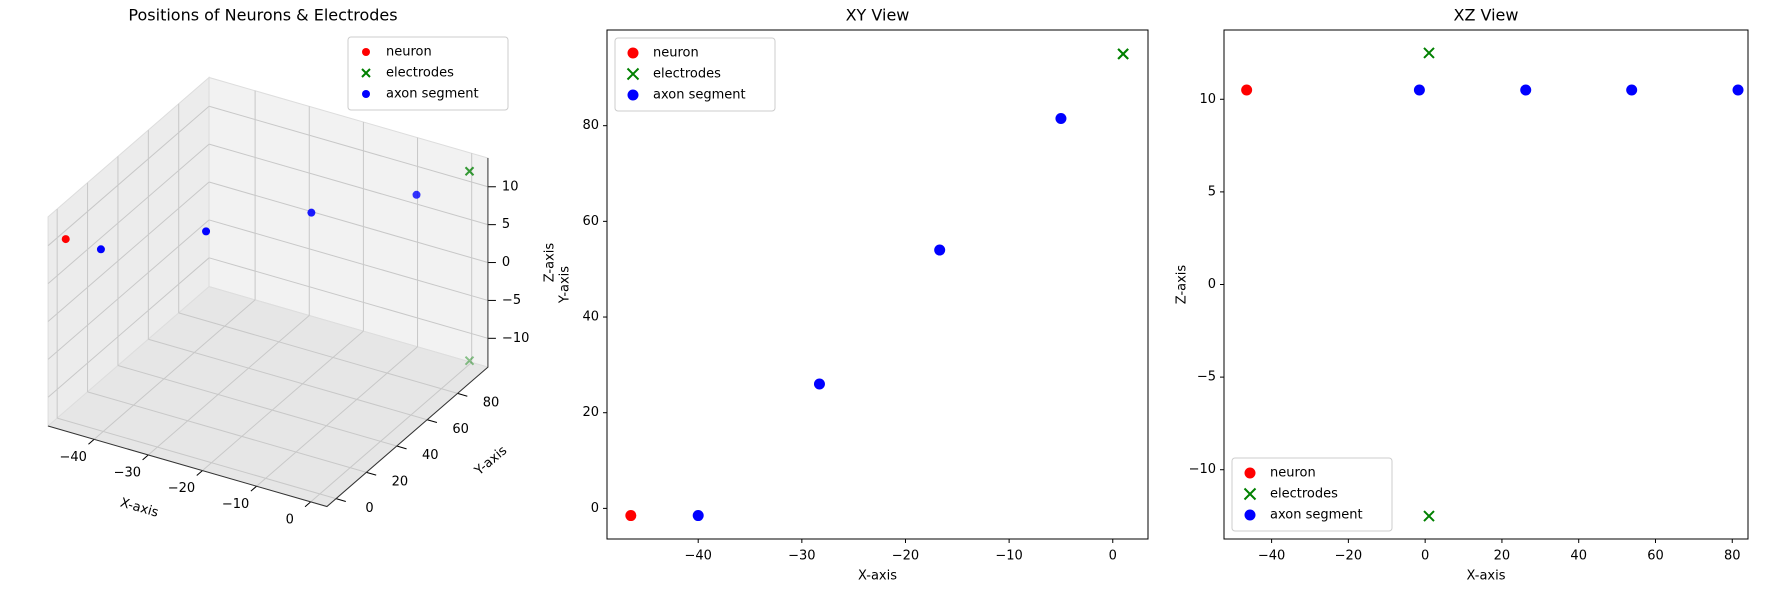 The width and height of the screenshot is (1772, 590). What do you see at coordinates (511, 300) in the screenshot?
I see `z-tick-label: −5` at bounding box center [511, 300].